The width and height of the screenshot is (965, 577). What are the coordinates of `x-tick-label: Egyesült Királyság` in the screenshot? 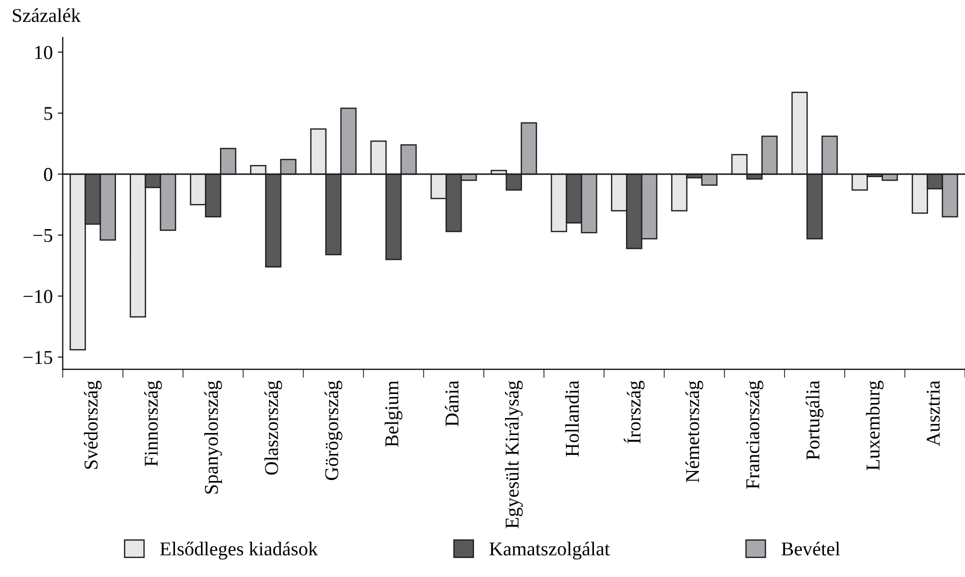 It's located at (514, 454).